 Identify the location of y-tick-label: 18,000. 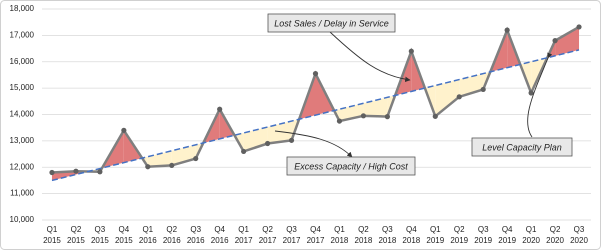
(22, 8).